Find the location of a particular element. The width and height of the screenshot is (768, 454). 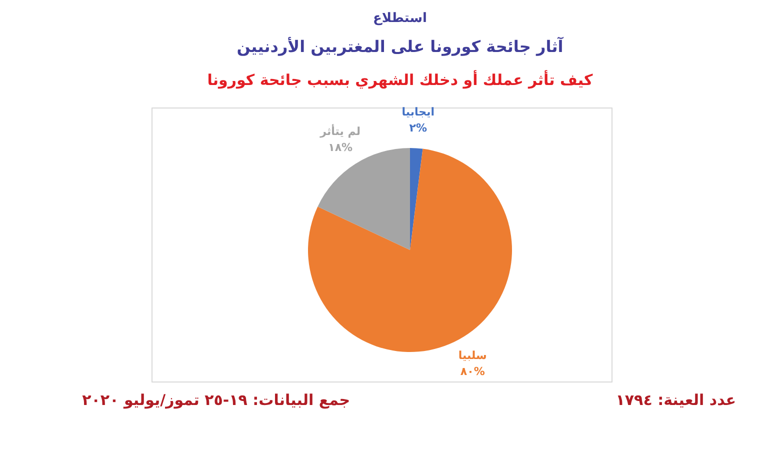

slice-label: سلبيا is located at coordinates (472, 355).